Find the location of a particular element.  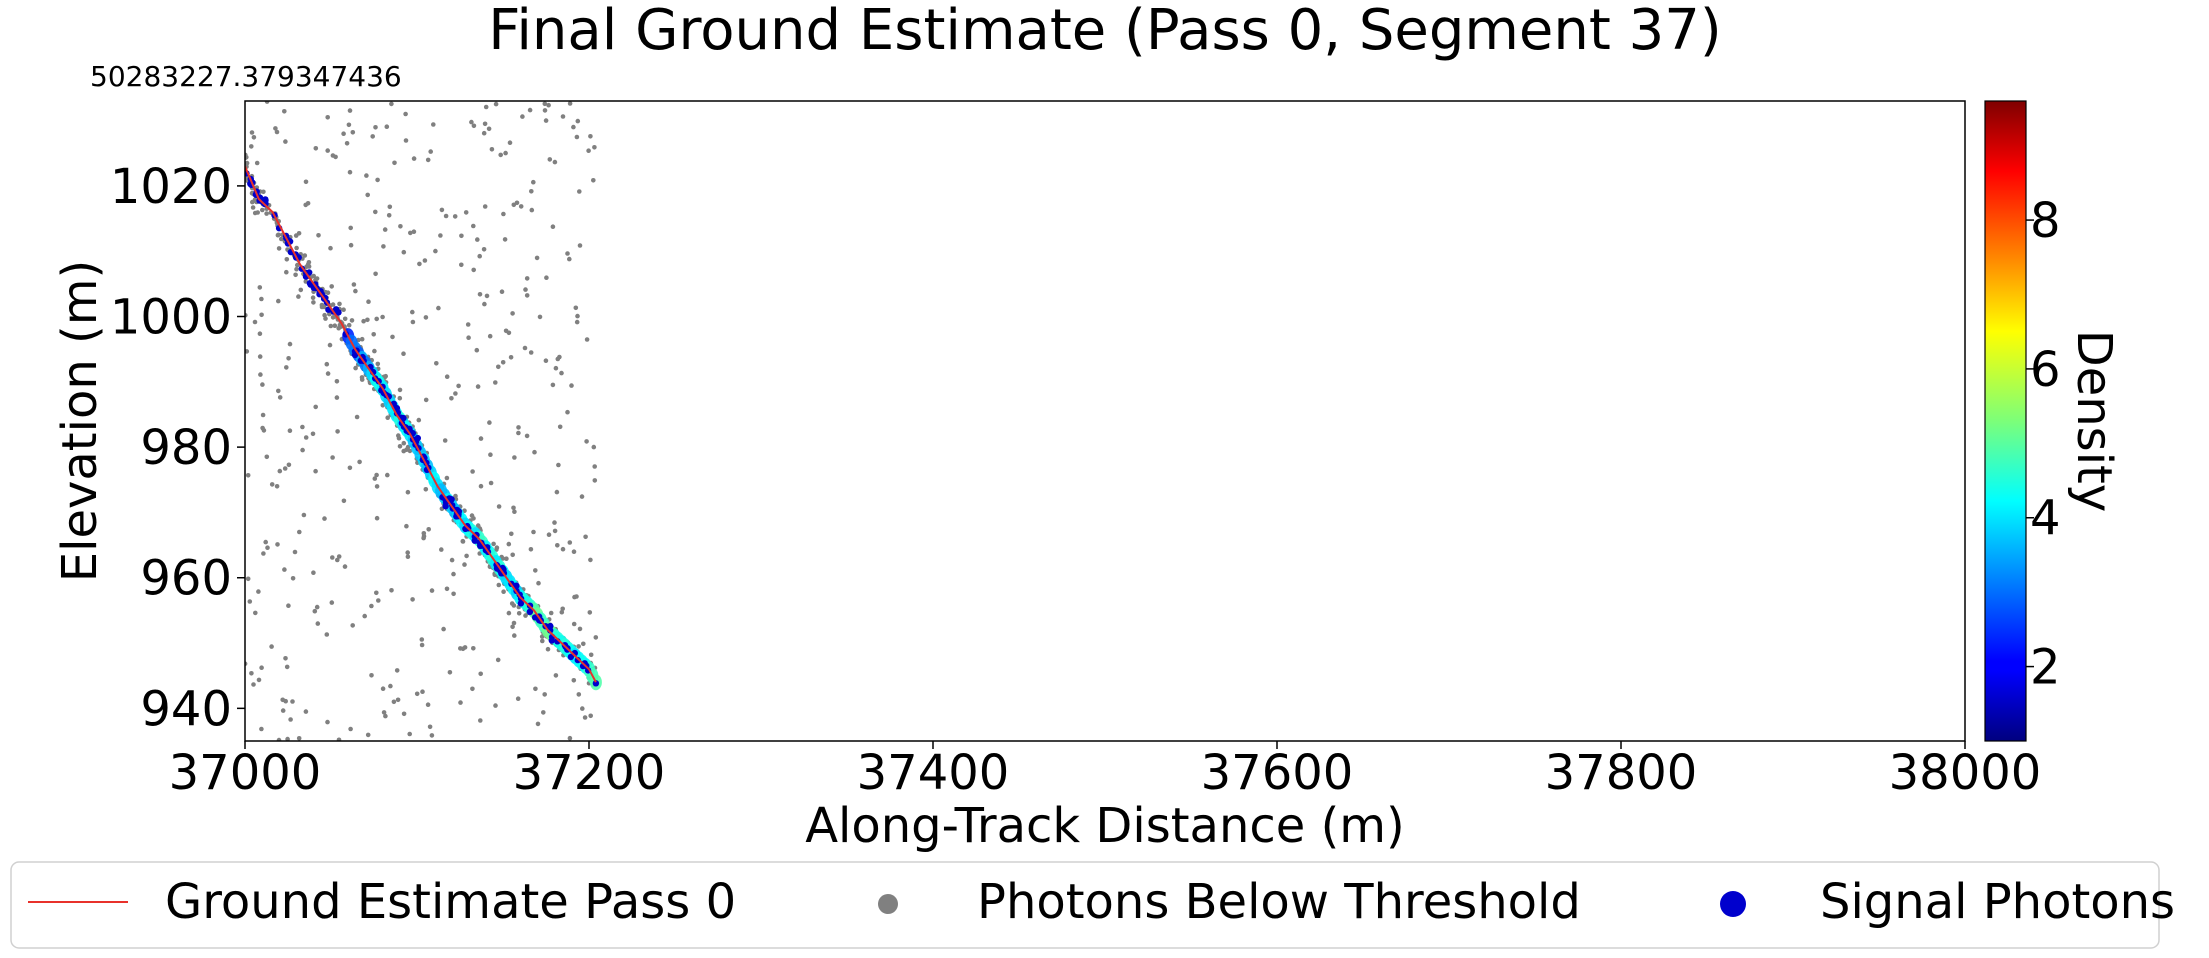

colorbar-tick-label: 6 is located at coordinates (2045, 370).